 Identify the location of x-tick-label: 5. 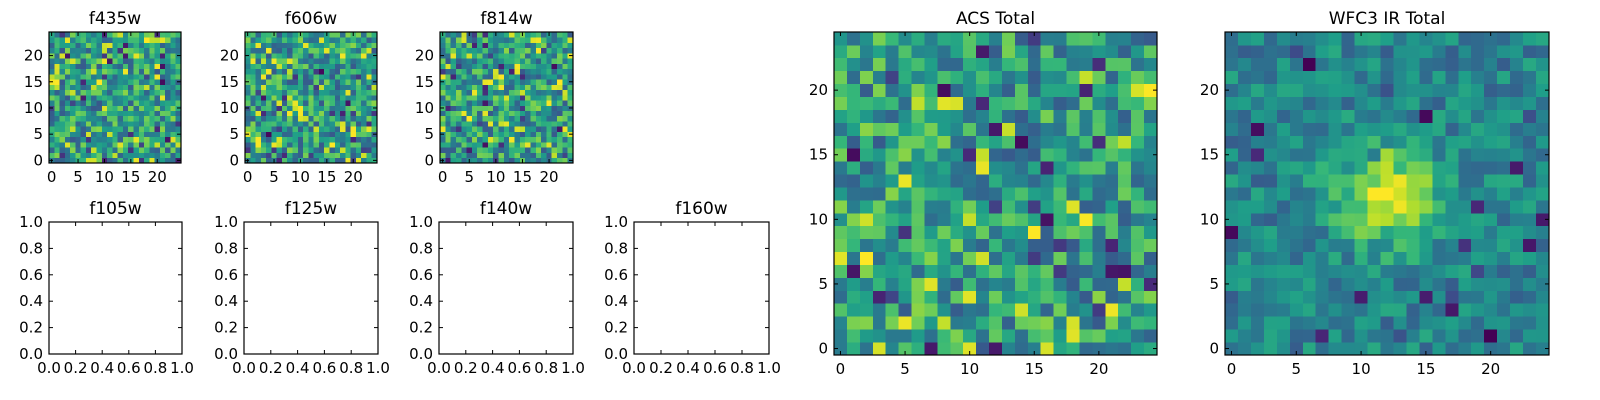
(274, 177).